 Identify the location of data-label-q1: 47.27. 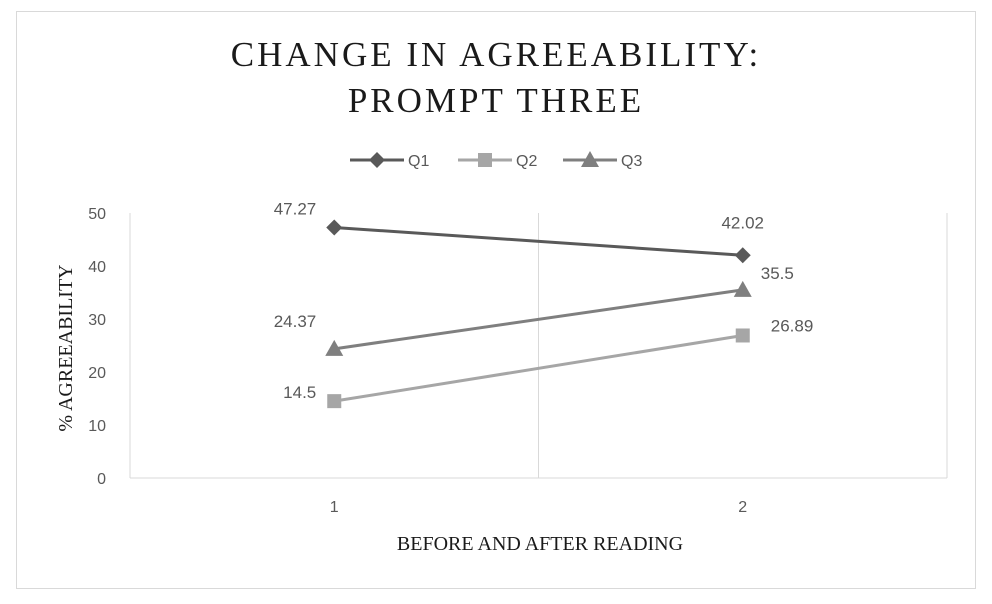
(295, 208).